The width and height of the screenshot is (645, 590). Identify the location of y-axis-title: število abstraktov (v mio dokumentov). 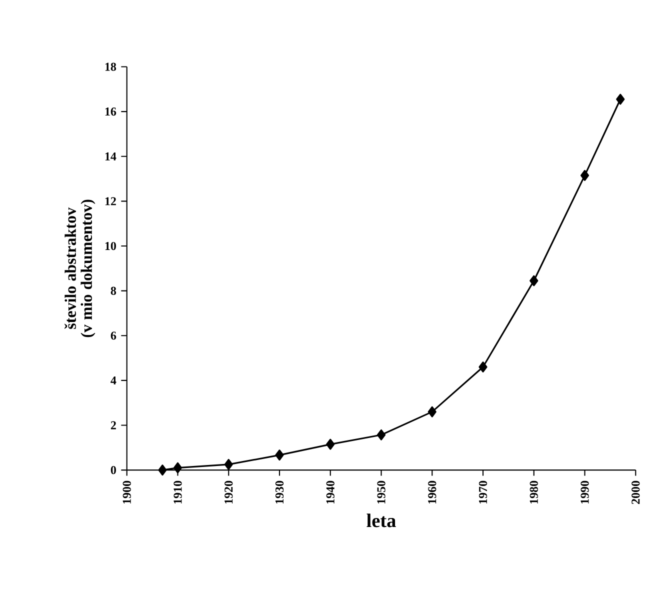
(80, 269).